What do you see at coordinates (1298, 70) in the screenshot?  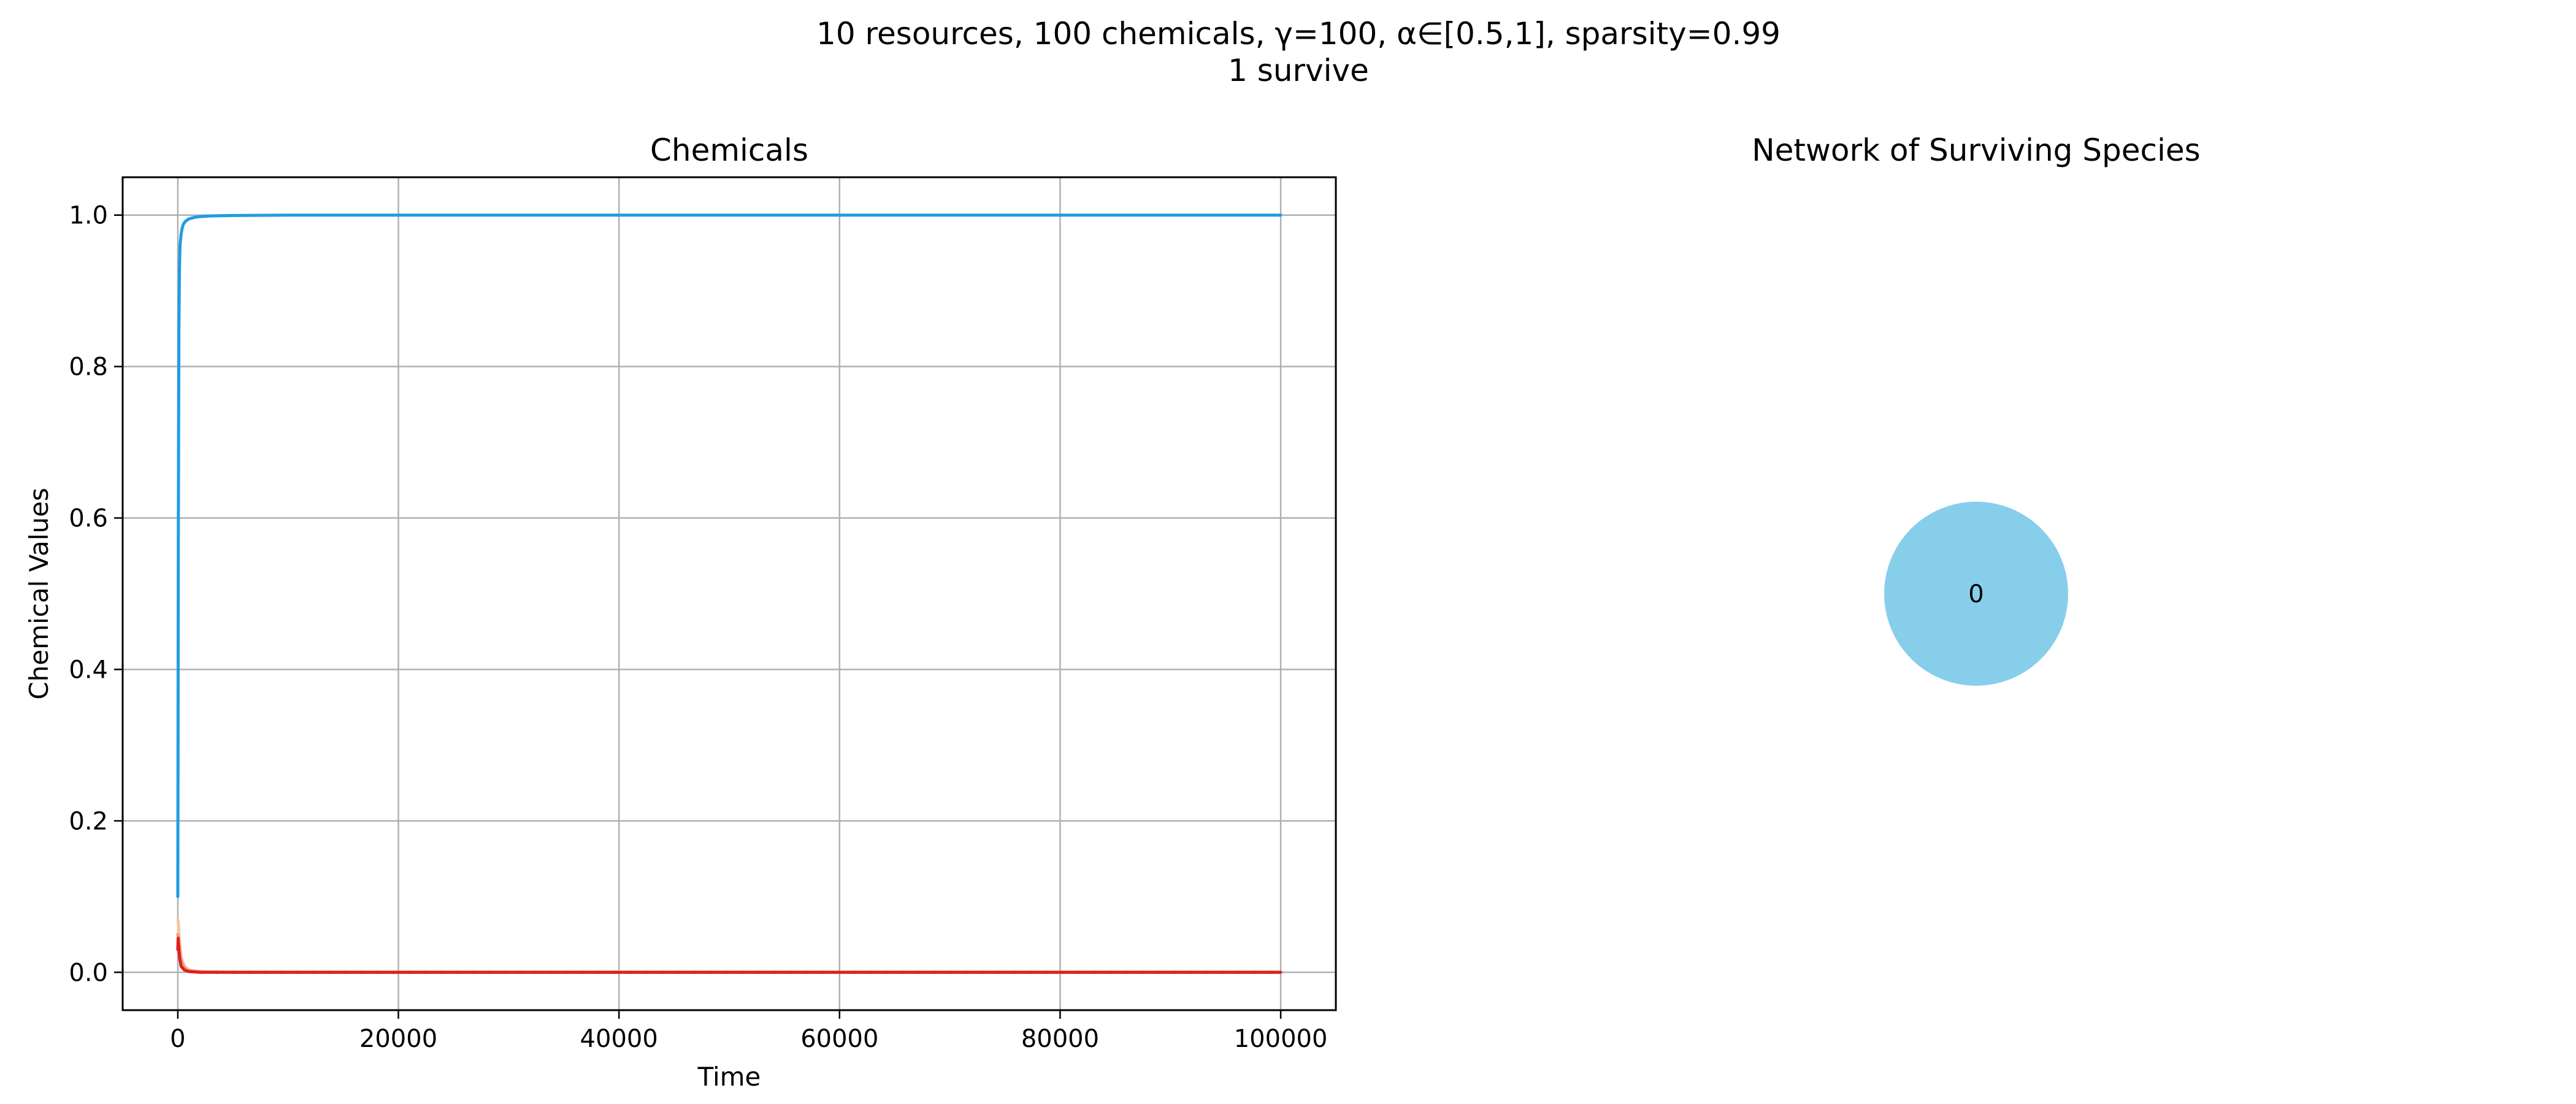 I see `suptitle-line2: 1 survive` at bounding box center [1298, 70].